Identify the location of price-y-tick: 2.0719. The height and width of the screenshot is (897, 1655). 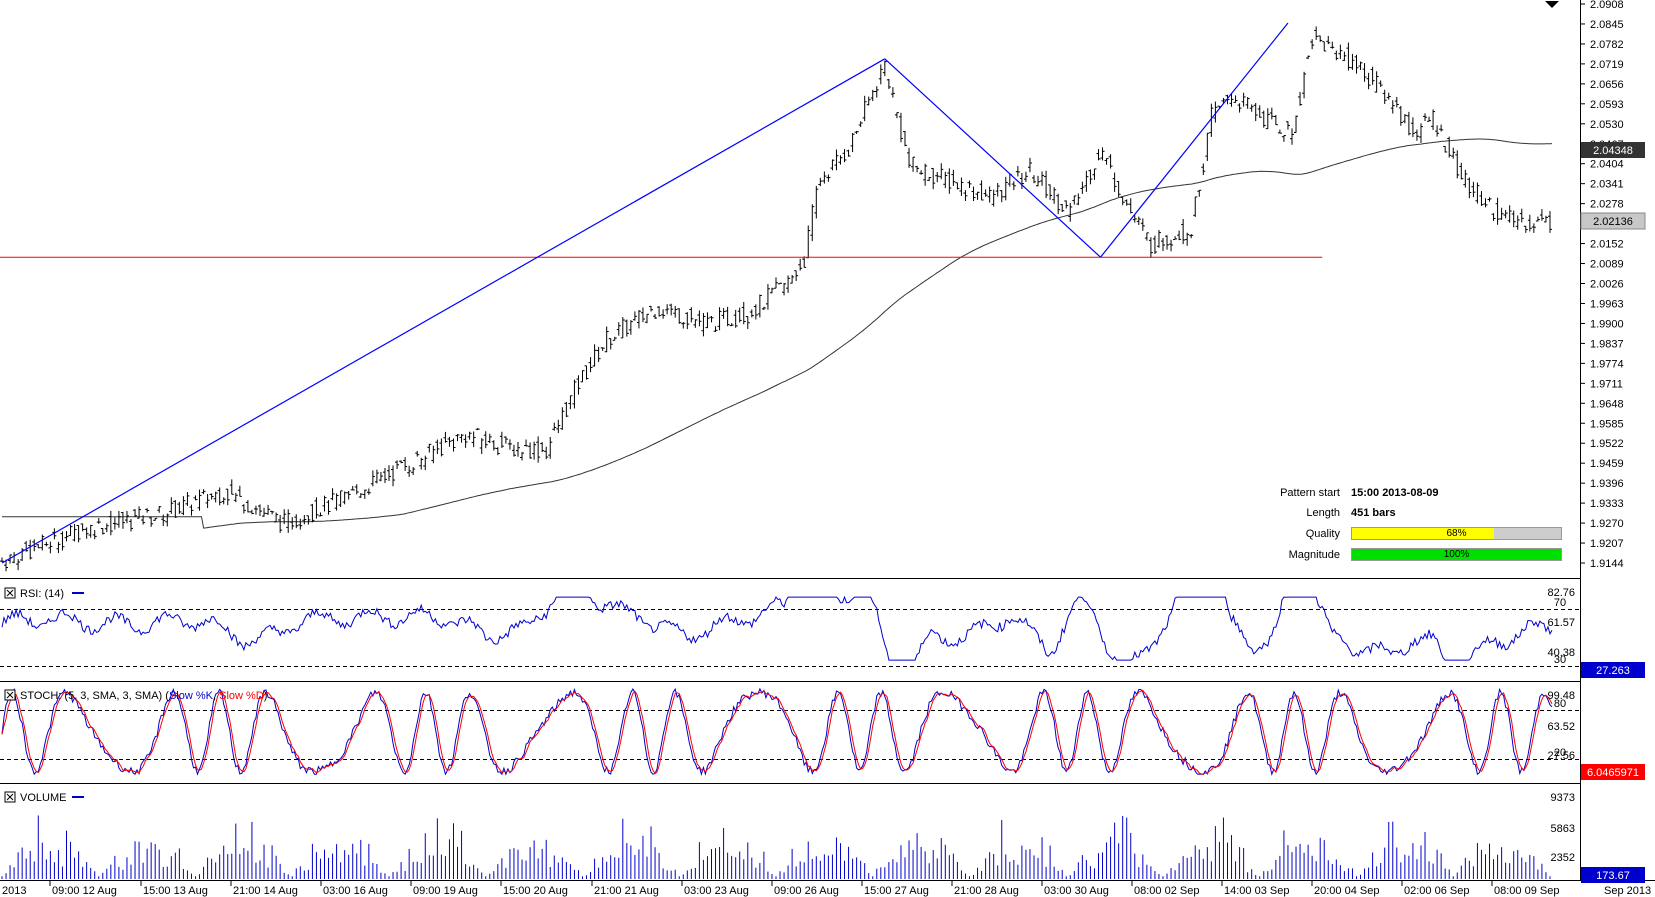
(1607, 65).